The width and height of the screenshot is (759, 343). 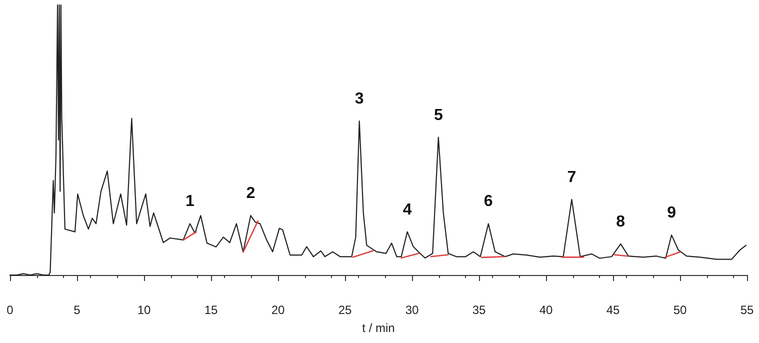 I want to click on x-tick-label: 55, so click(x=747, y=310).